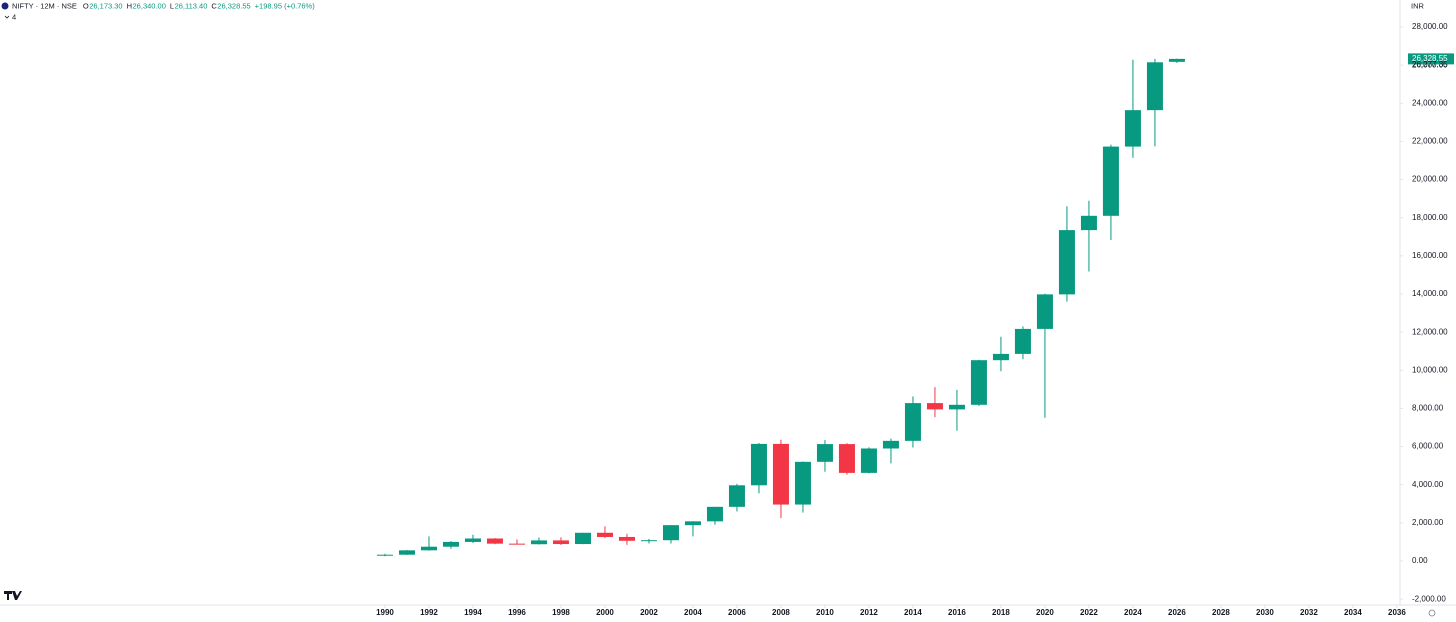  I want to click on x-tick-label: 2024, so click(1133, 612).